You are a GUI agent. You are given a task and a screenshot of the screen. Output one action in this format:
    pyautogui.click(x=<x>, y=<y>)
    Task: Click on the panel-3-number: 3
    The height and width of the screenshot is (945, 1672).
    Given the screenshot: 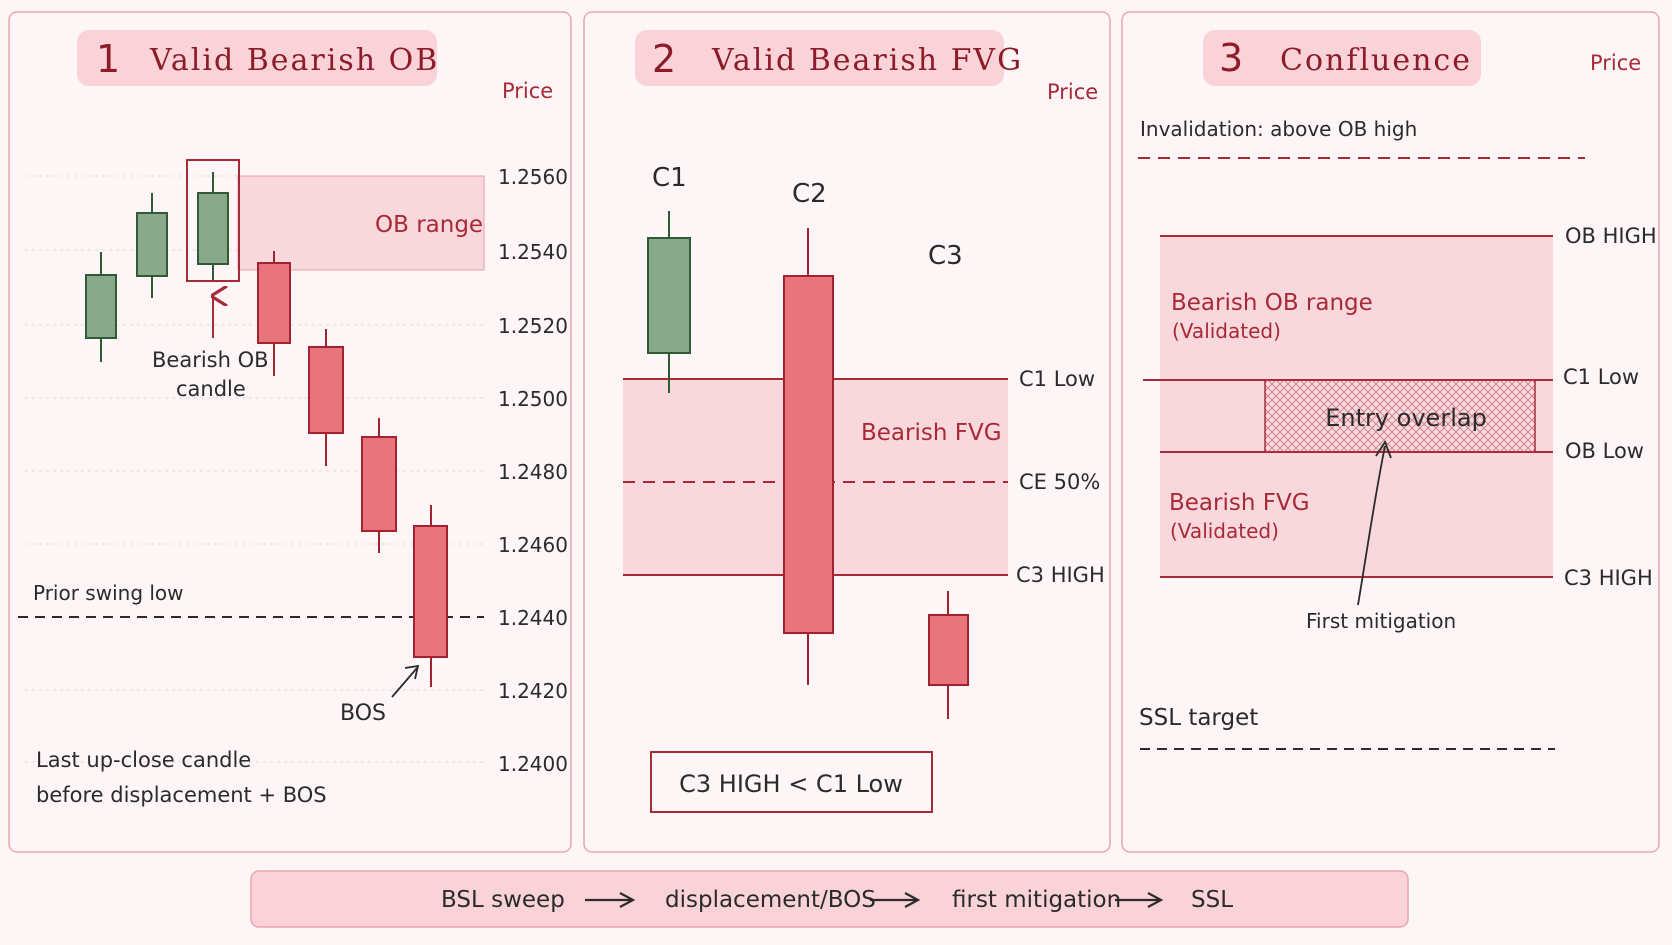 What is the action you would take?
    pyautogui.click(x=1231, y=58)
    